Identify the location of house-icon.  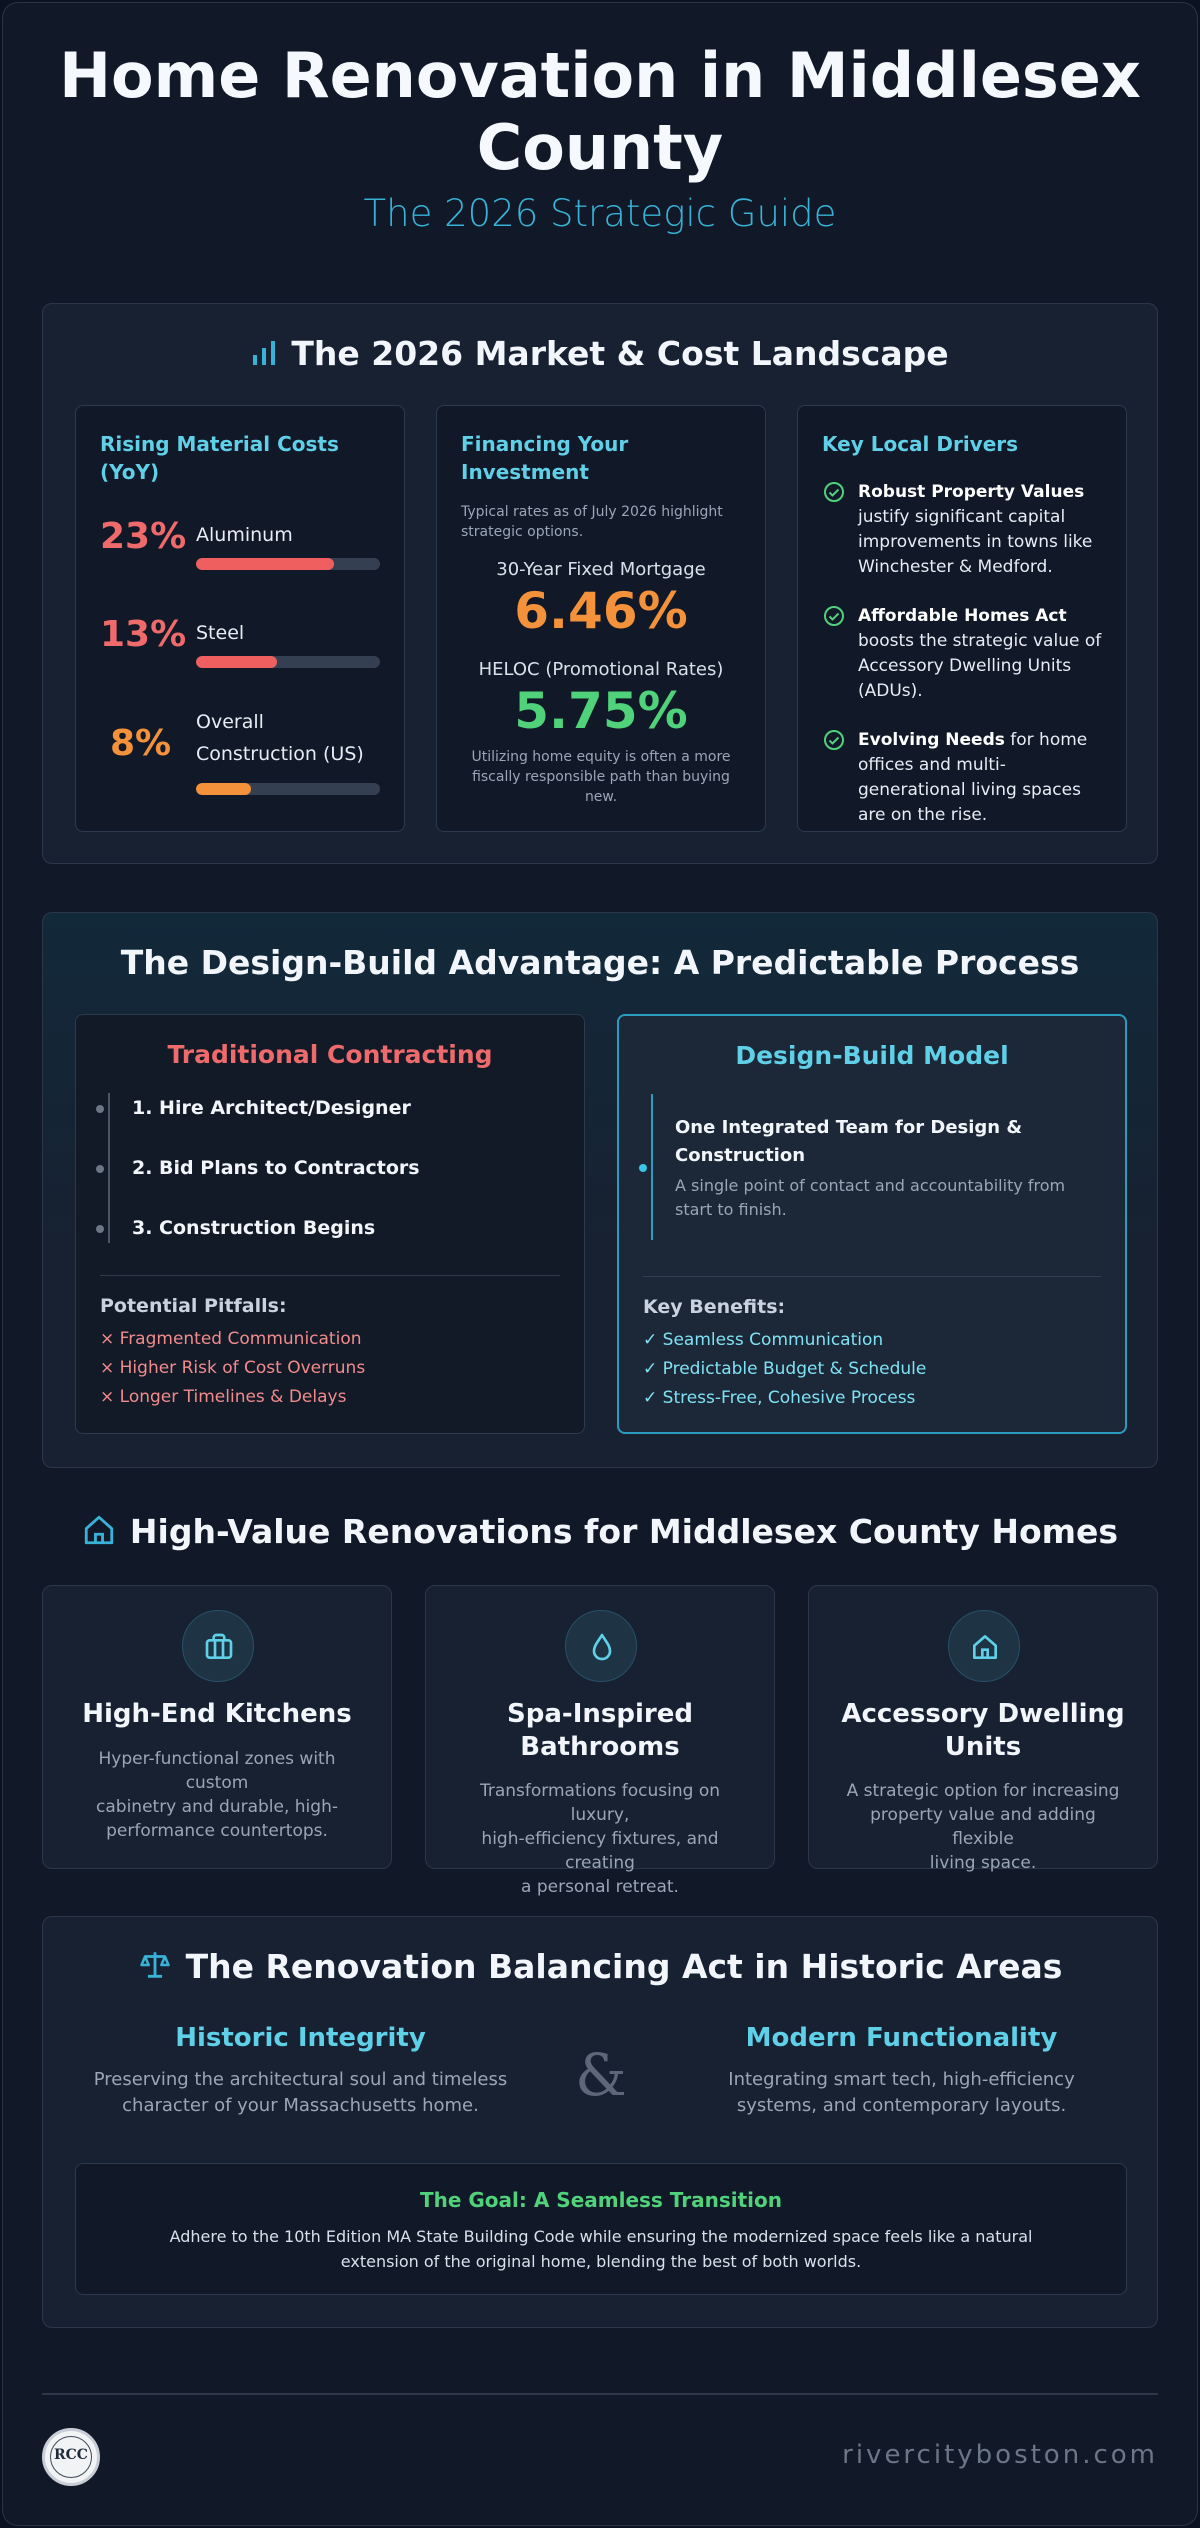
(99, 1534).